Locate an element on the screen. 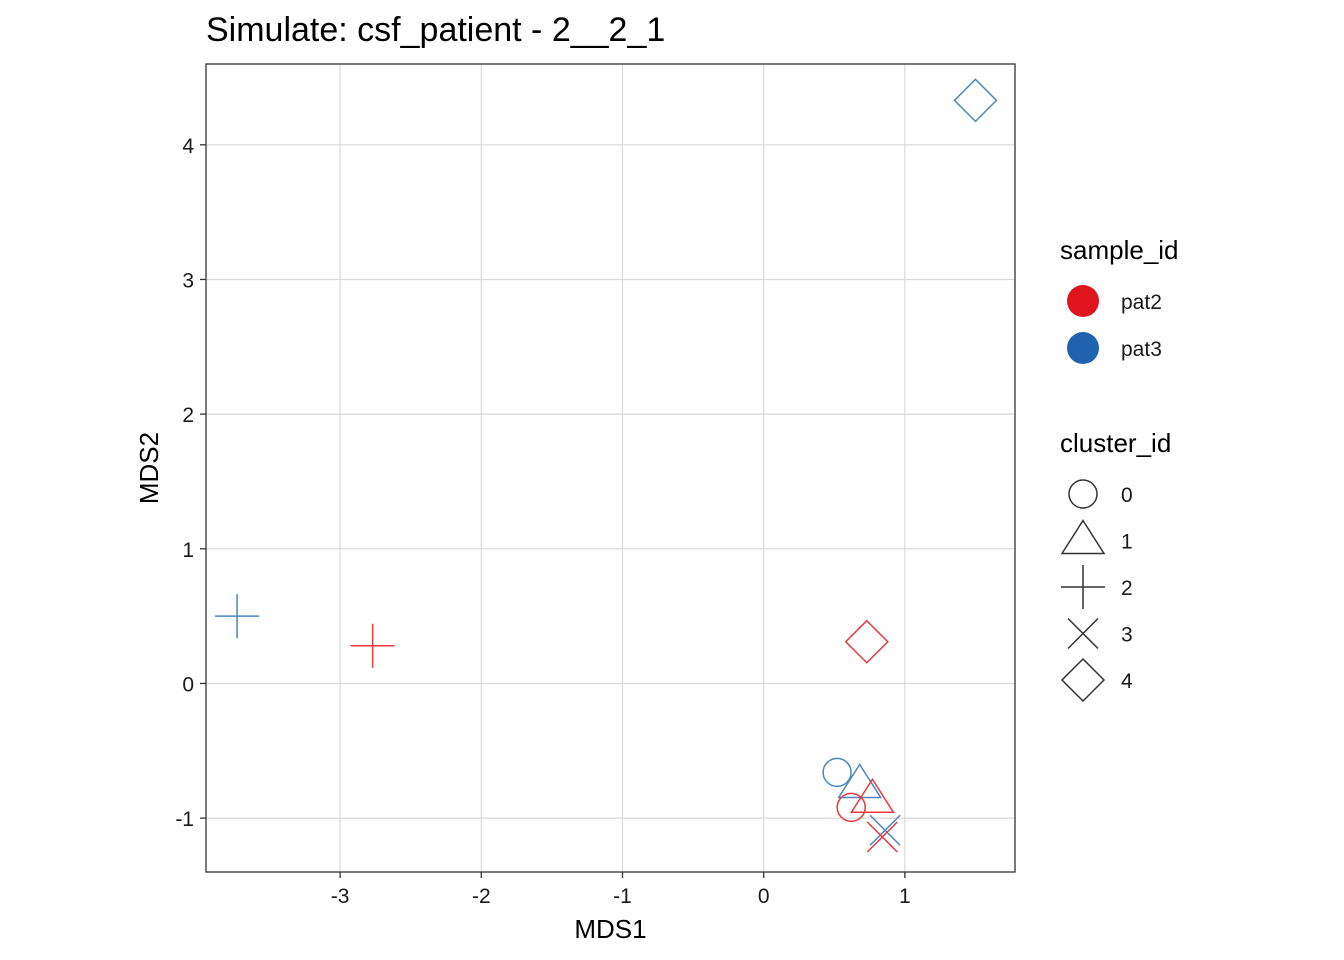 This screenshot has width=1344, height=960. chart-title: Simulate: csf_patient - 2__2_1 is located at coordinates (435, 30).